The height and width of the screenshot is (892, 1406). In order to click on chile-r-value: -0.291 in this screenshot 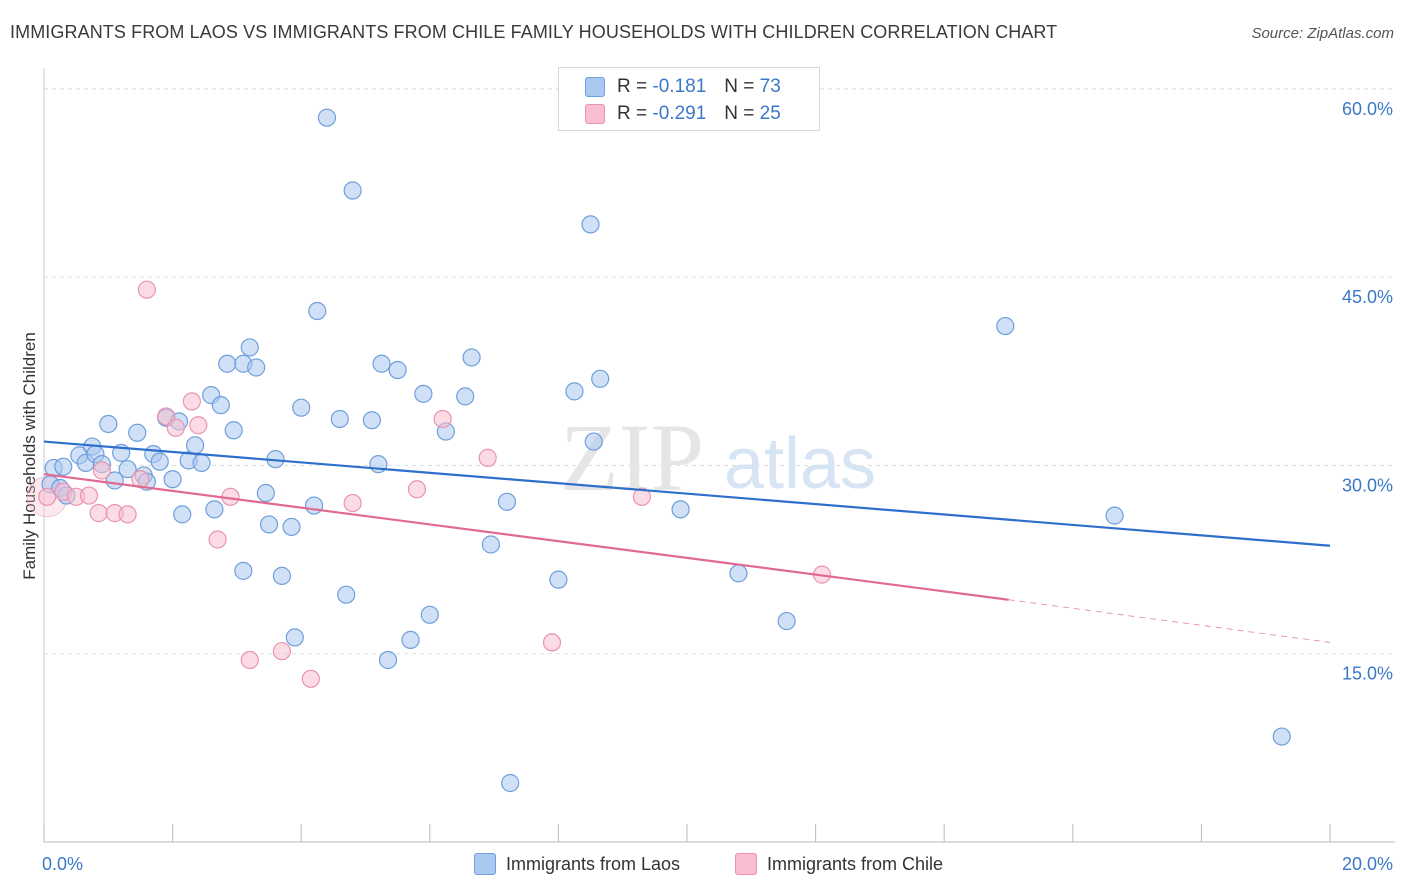, I will do `click(679, 113)`.